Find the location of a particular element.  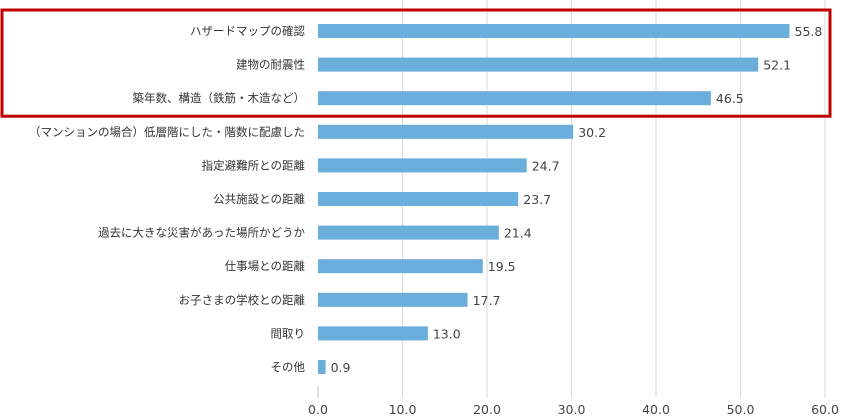

data-label: 0.9 is located at coordinates (341, 367).